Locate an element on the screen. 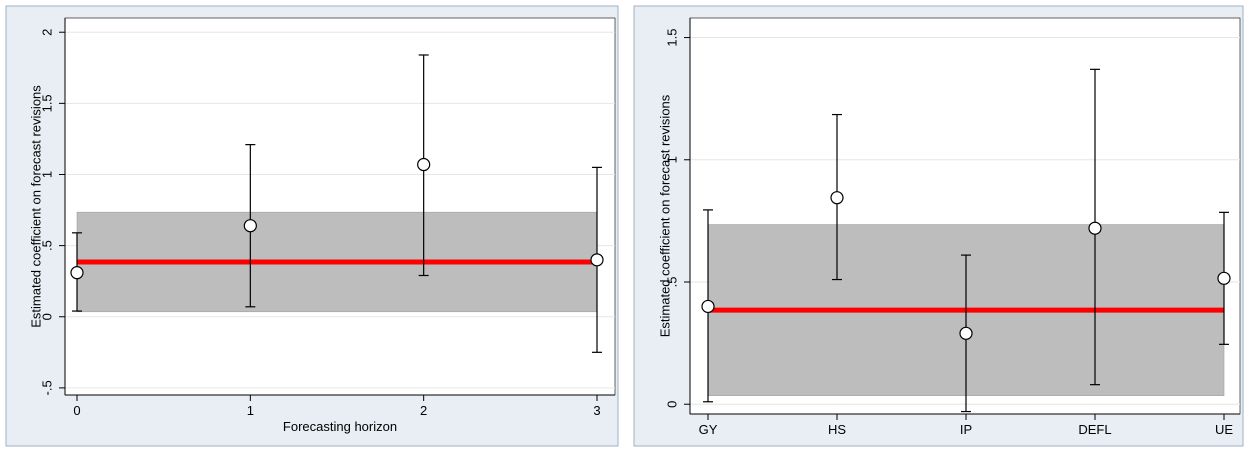  left-y-tick-label-5: 2 is located at coordinates (47, 32).